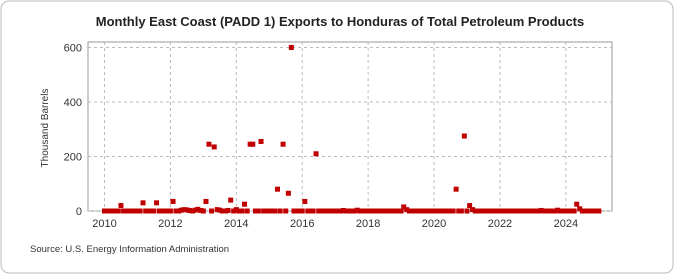  Describe the element at coordinates (73, 157) in the screenshot. I see `y-tick-label: 200` at that location.